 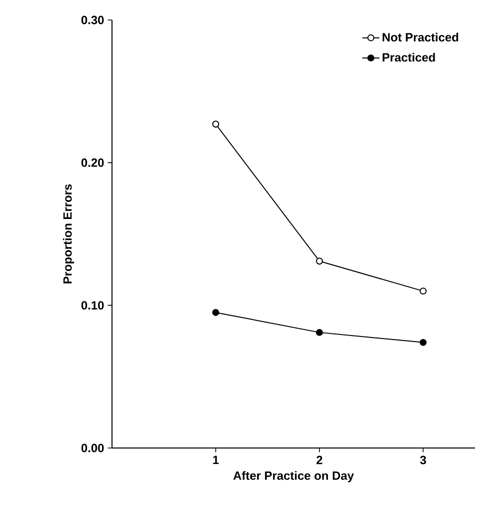 I want to click on x-tick-label: 2, so click(x=319, y=460).